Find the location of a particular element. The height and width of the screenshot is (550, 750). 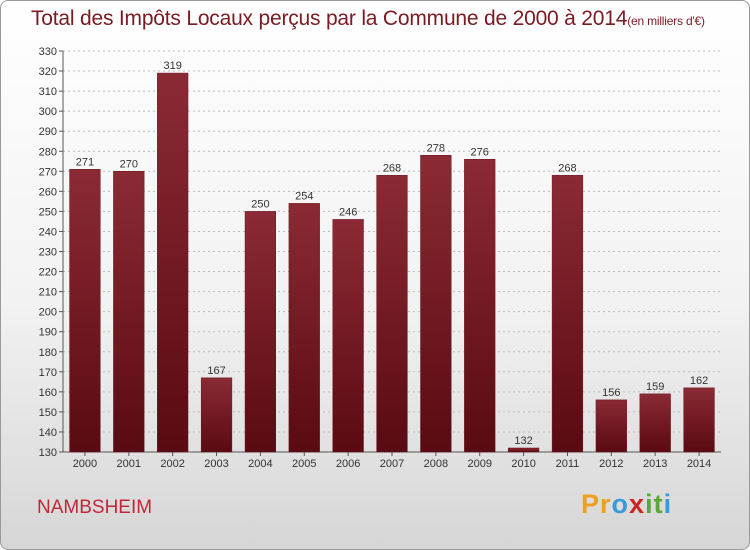

y-tick-label: 250 is located at coordinates (48, 212).